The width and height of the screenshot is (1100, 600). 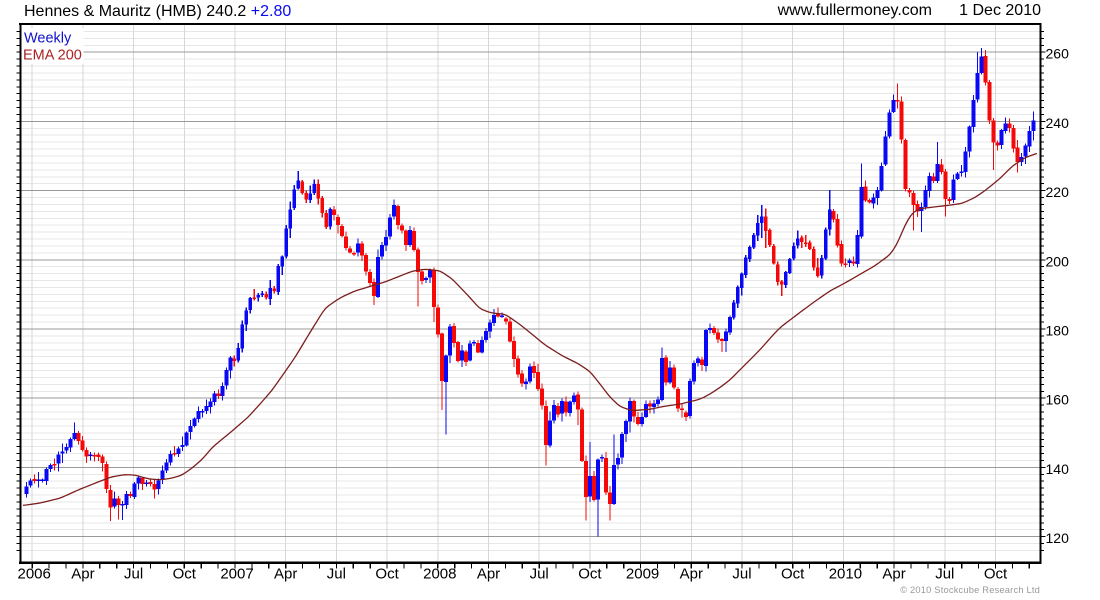 I want to click on svg-text: 1 Dec 2010, so click(x=1000, y=10).